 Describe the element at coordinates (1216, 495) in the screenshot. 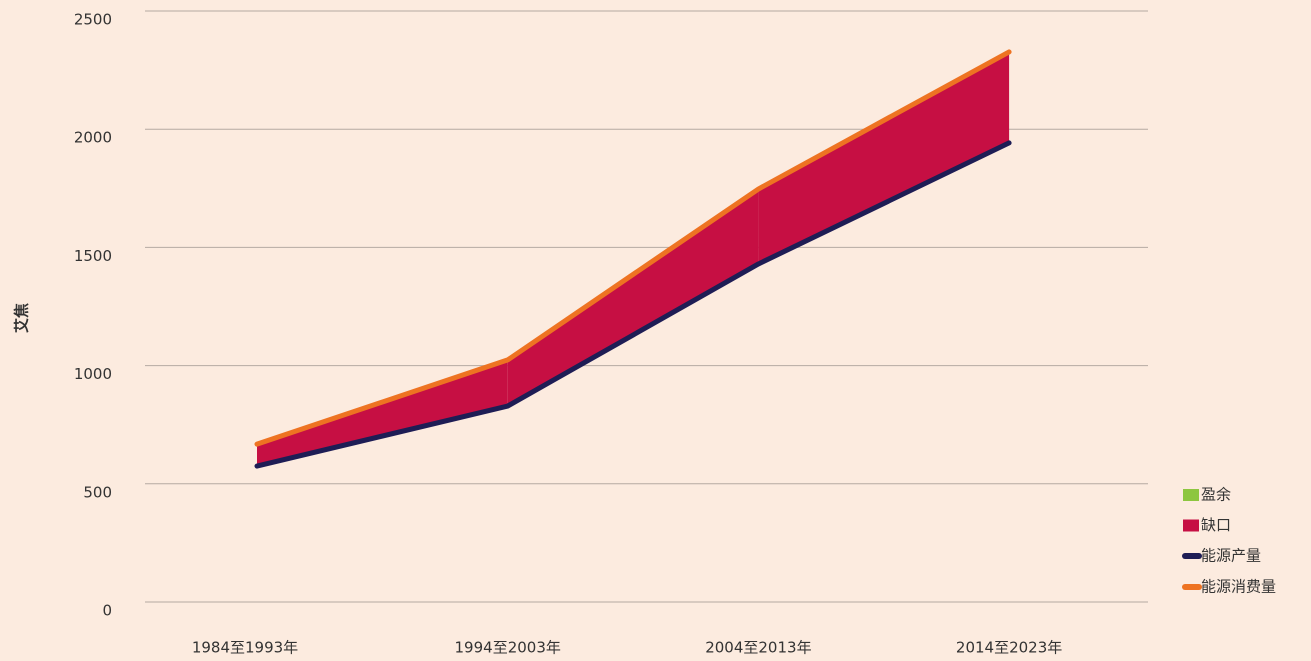

I see `legend-label: 盈余` at that location.